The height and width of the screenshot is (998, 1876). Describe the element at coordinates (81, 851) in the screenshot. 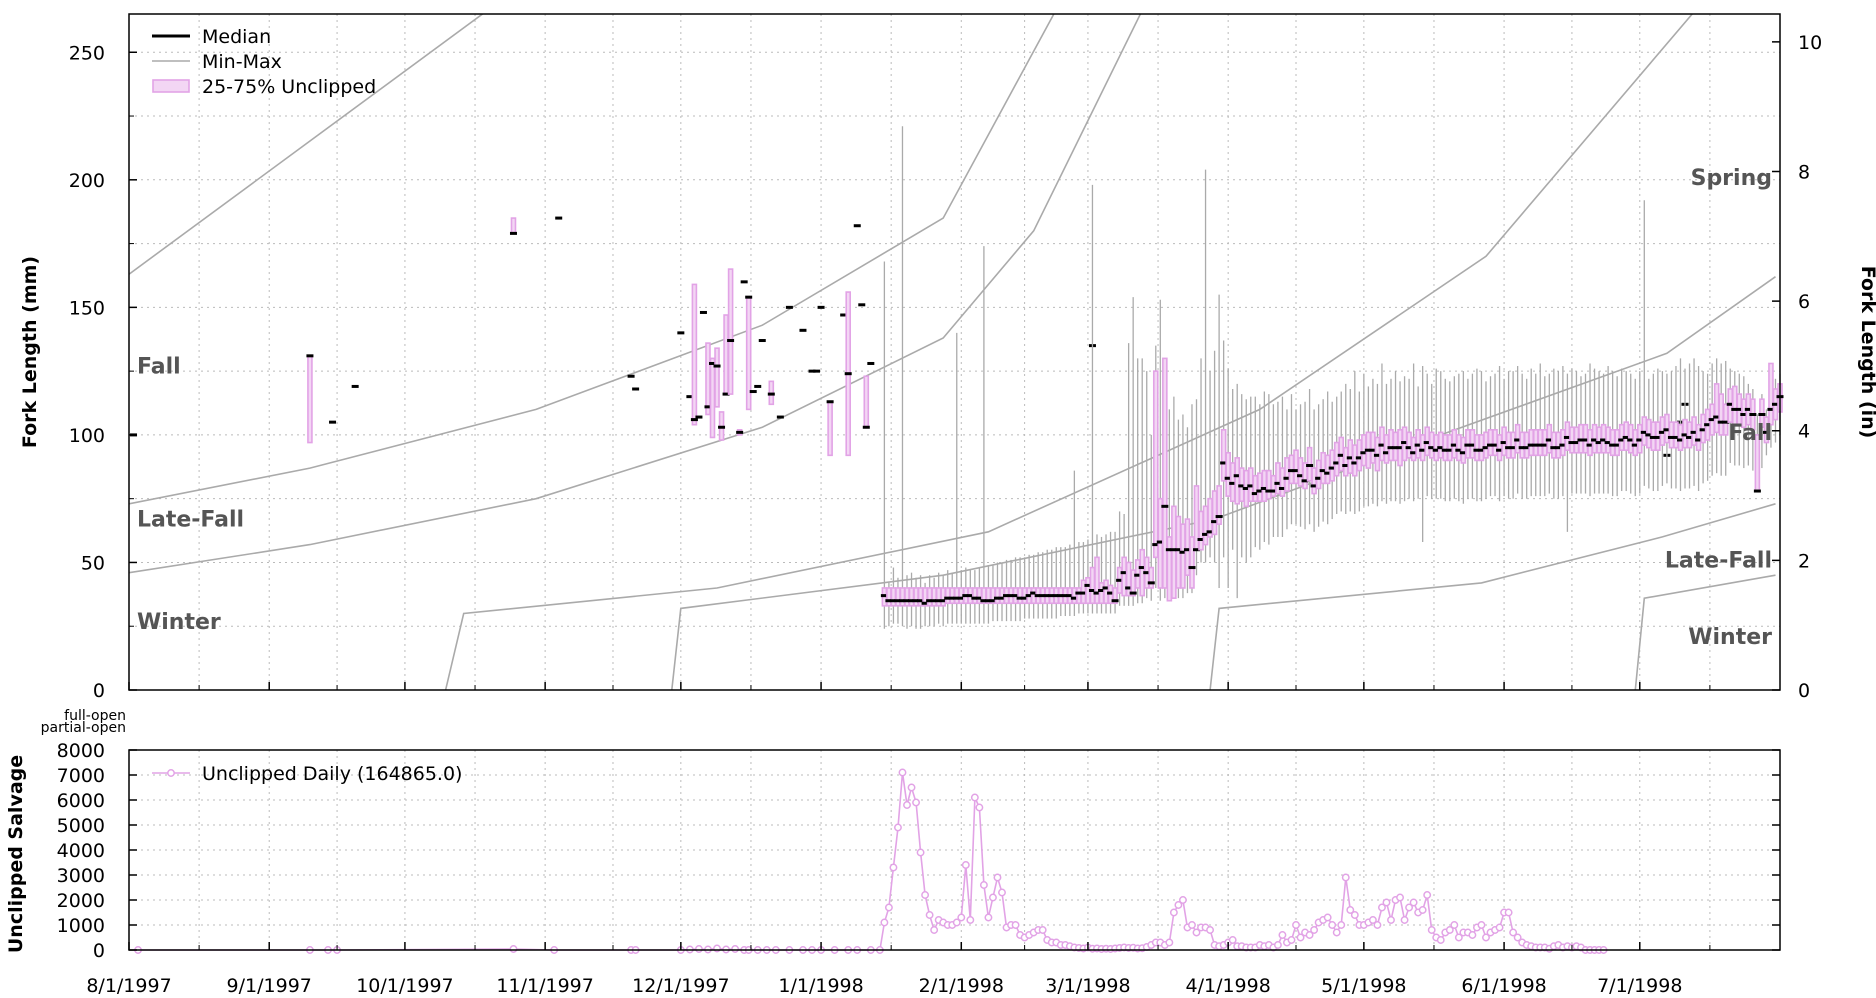

I see `salvage-y-tick-label: 4000` at that location.